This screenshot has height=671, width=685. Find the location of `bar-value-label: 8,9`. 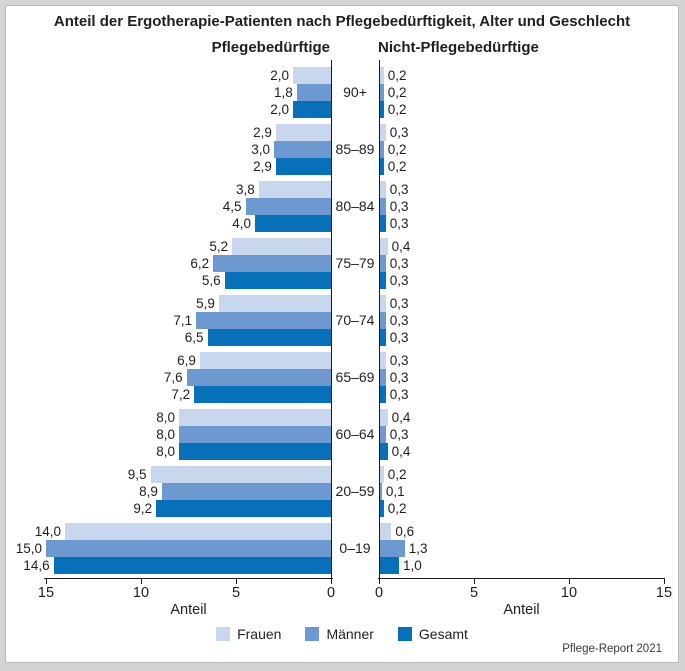

bar-value-label: 8,9 is located at coordinates (148, 491).